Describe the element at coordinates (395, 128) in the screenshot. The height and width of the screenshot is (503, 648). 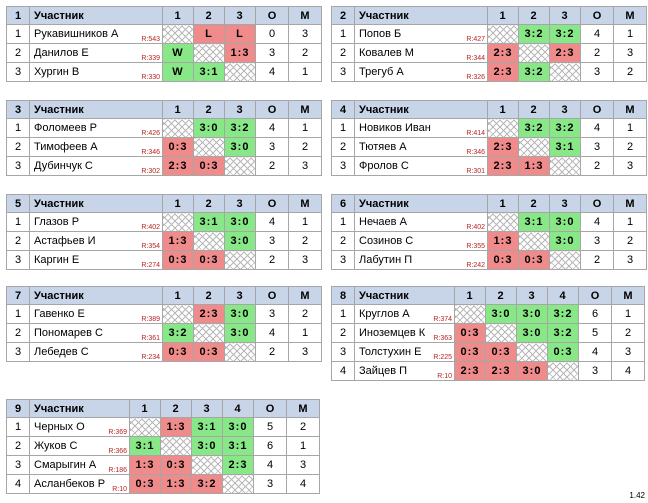
I see `player-name-link: Новиков Иван` at that location.